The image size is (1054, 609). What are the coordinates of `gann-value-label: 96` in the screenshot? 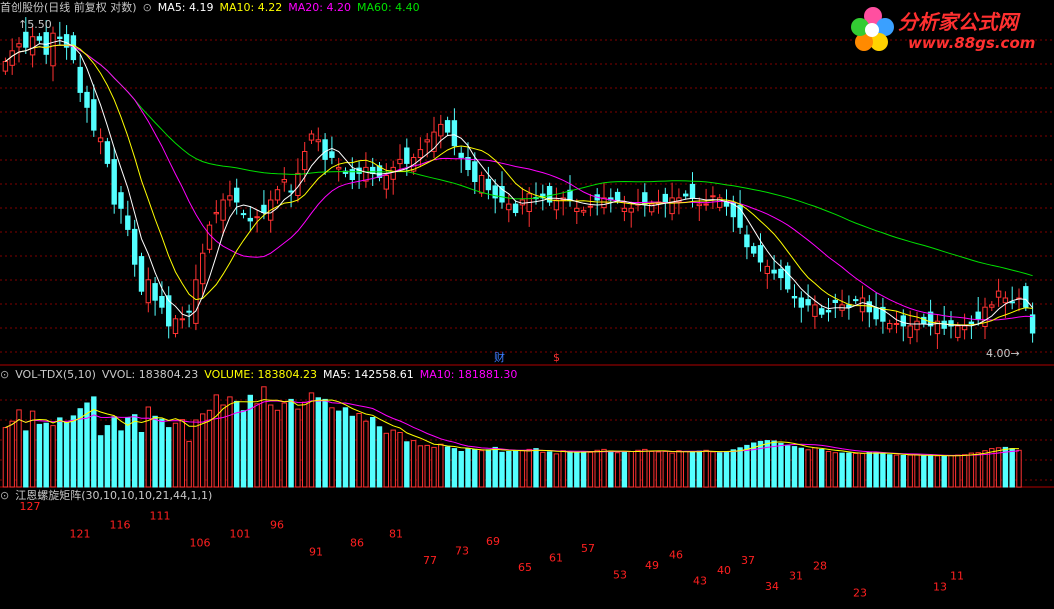 It's located at (277, 525).